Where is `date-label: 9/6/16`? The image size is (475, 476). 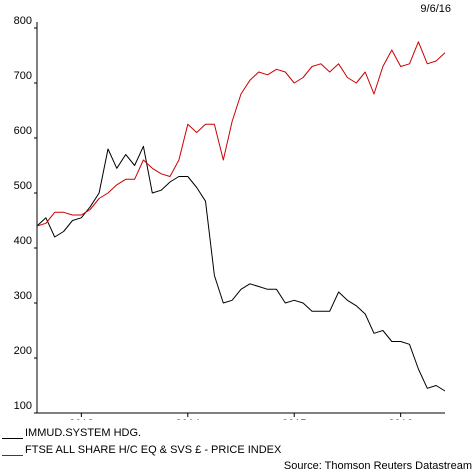
date-label: 9/6/16 is located at coordinates (435, 9).